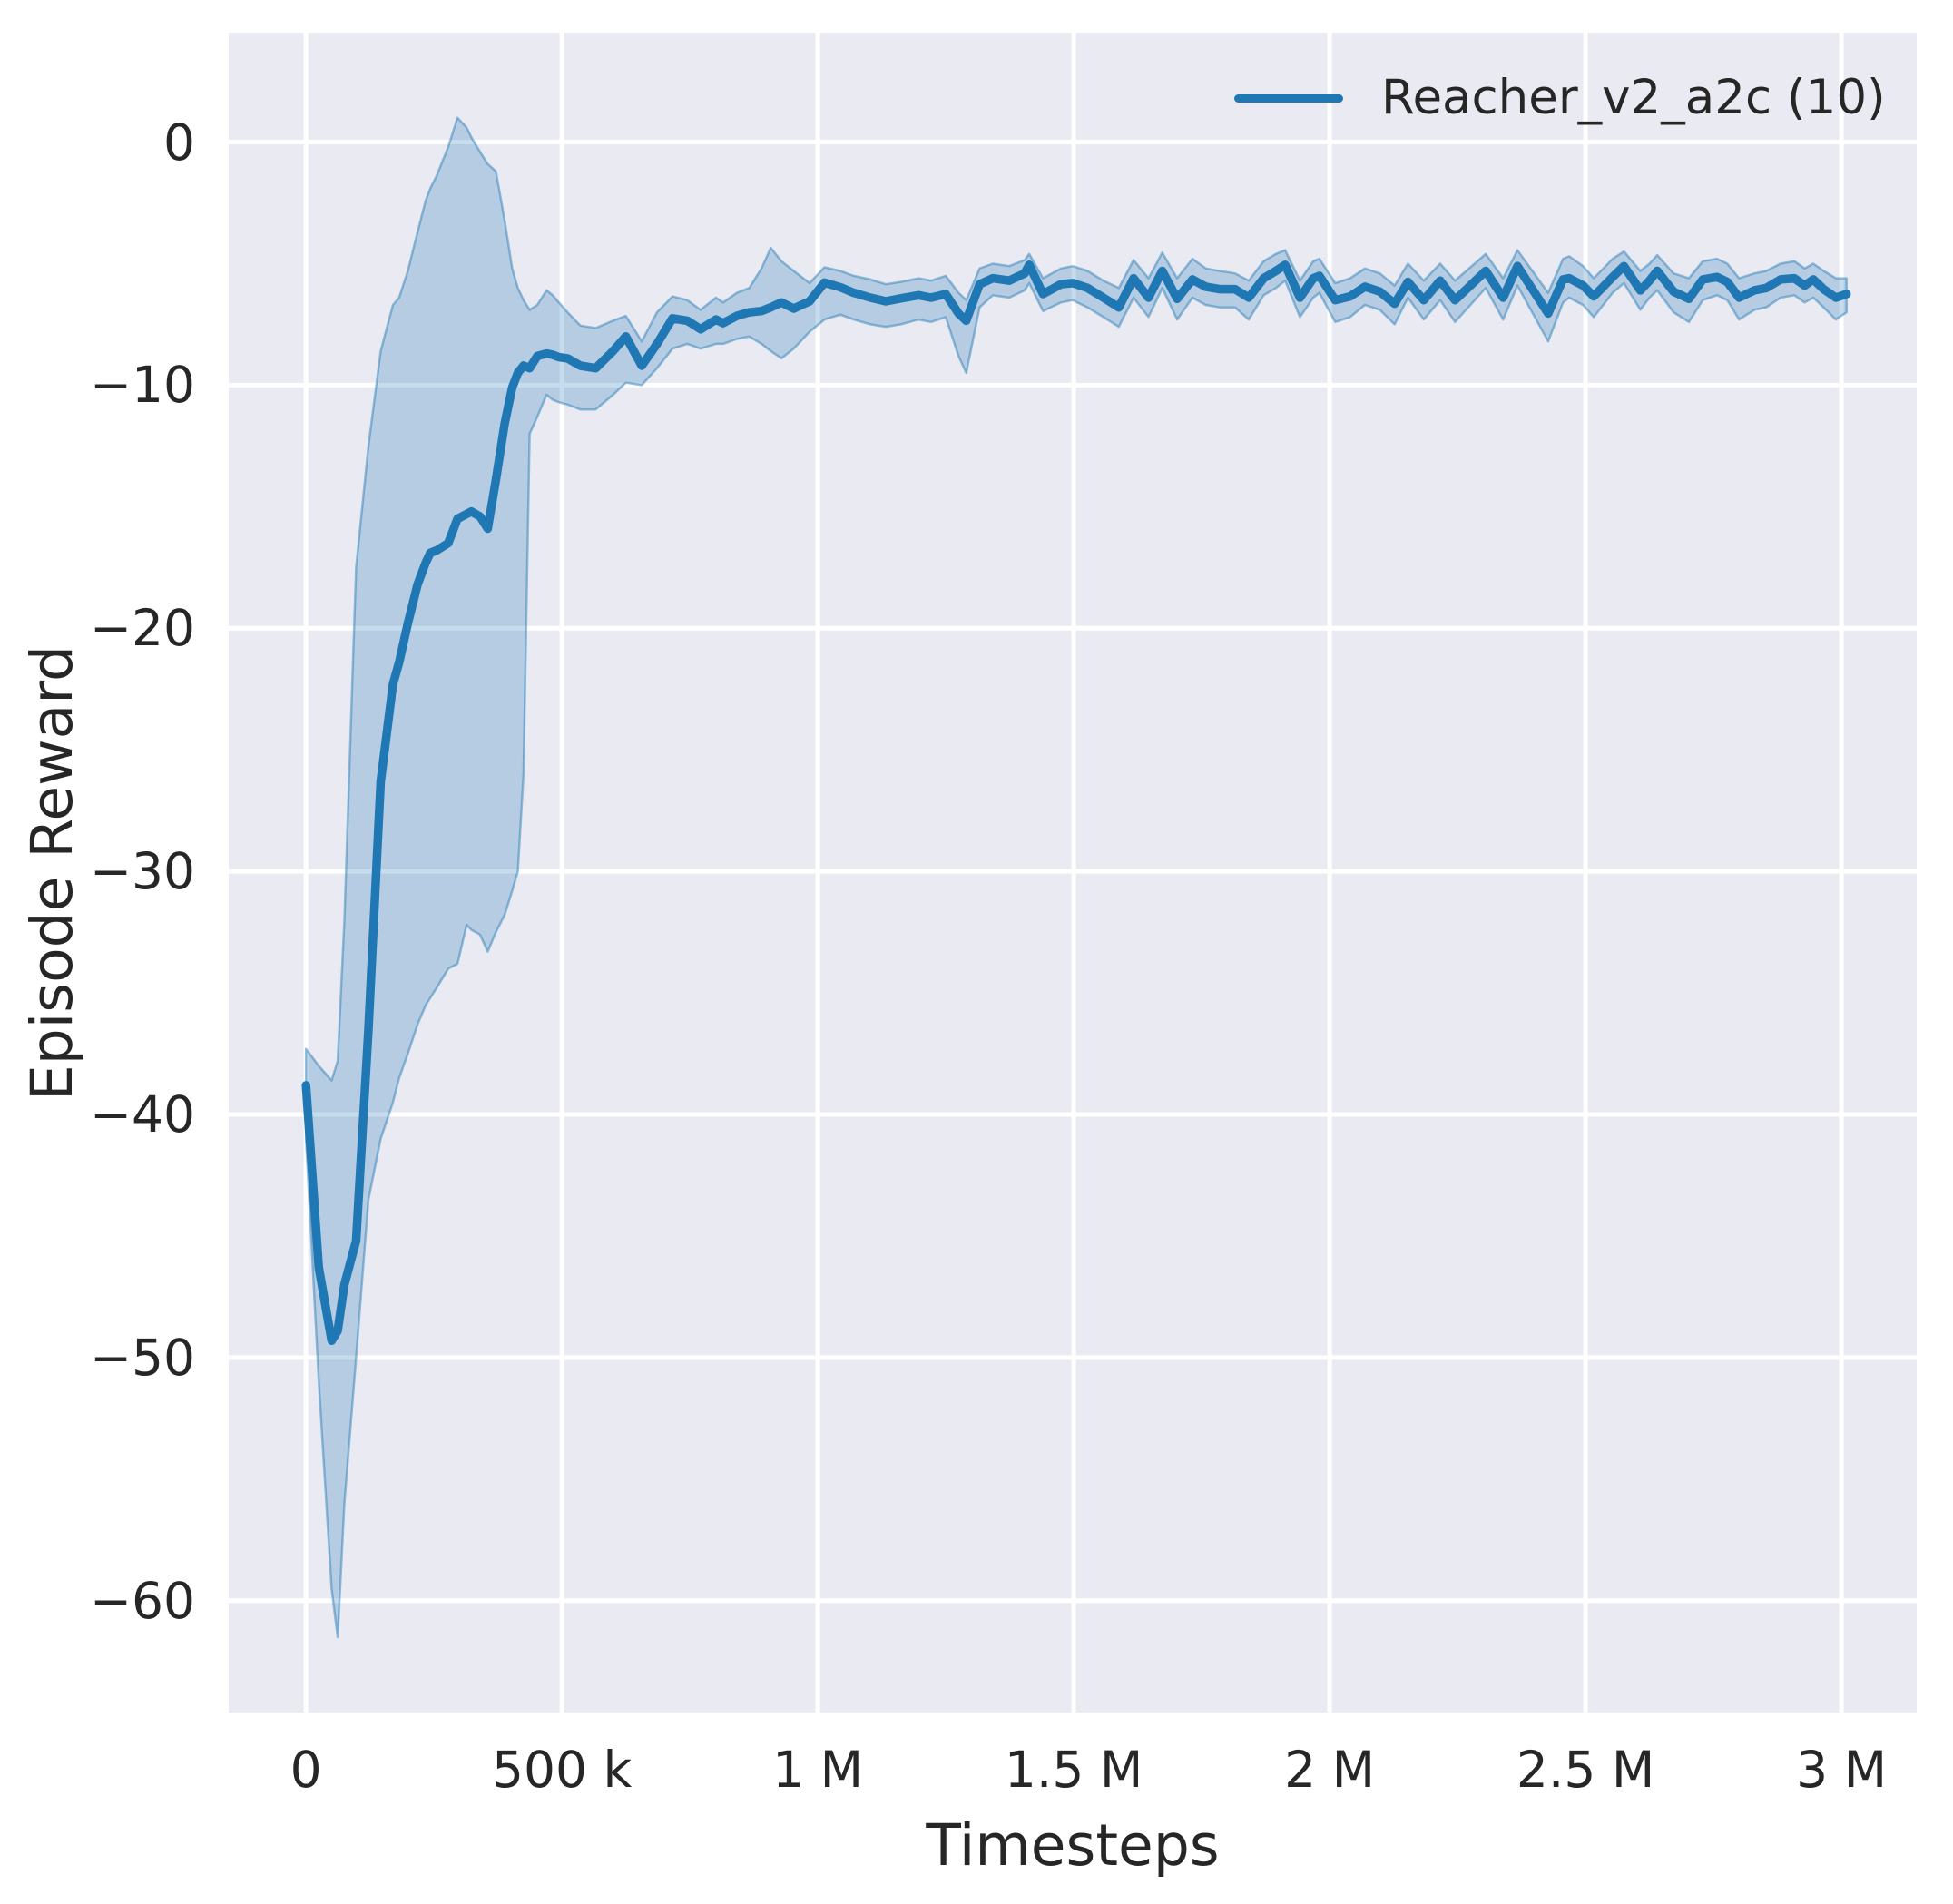  I want to click on x-tick-label: 1 M, so click(818, 1770).